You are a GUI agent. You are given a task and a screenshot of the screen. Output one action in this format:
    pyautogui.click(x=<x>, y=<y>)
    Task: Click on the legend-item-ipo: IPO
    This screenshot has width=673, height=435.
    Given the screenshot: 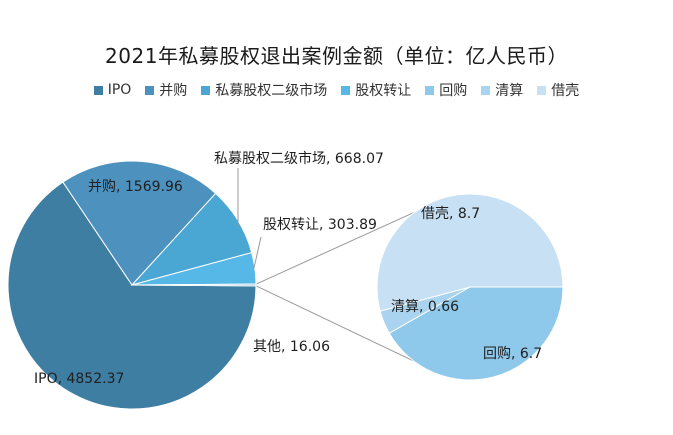 What is the action you would take?
    pyautogui.click(x=112, y=90)
    